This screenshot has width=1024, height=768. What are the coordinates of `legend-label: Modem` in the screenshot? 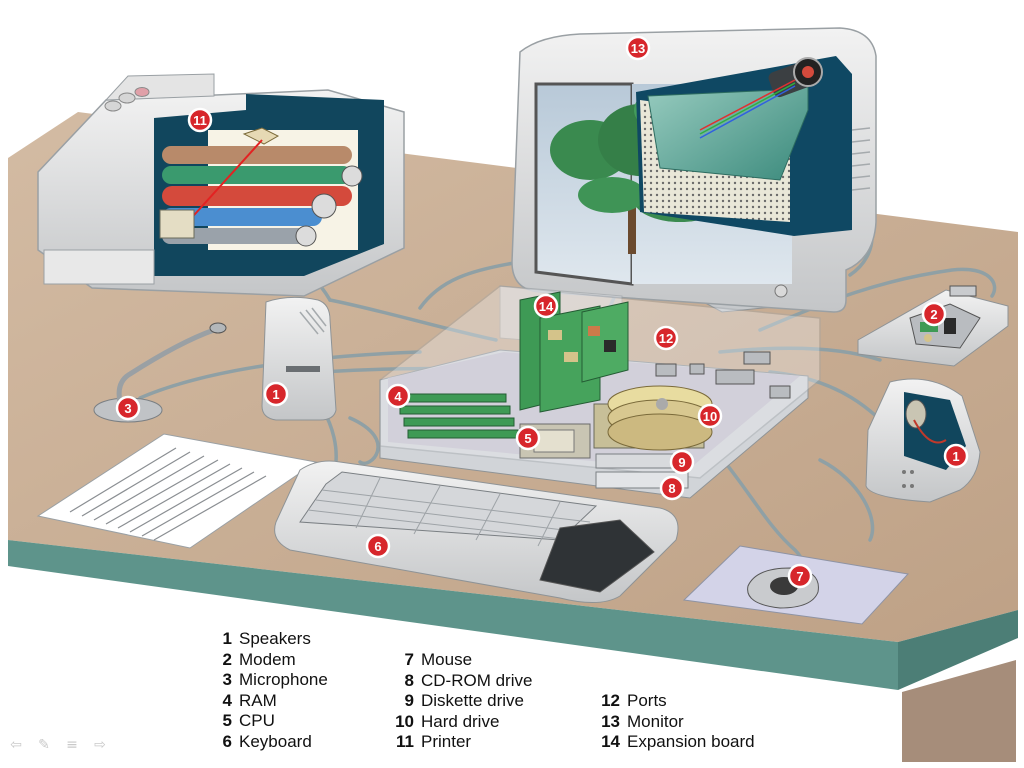 It's located at (267, 659).